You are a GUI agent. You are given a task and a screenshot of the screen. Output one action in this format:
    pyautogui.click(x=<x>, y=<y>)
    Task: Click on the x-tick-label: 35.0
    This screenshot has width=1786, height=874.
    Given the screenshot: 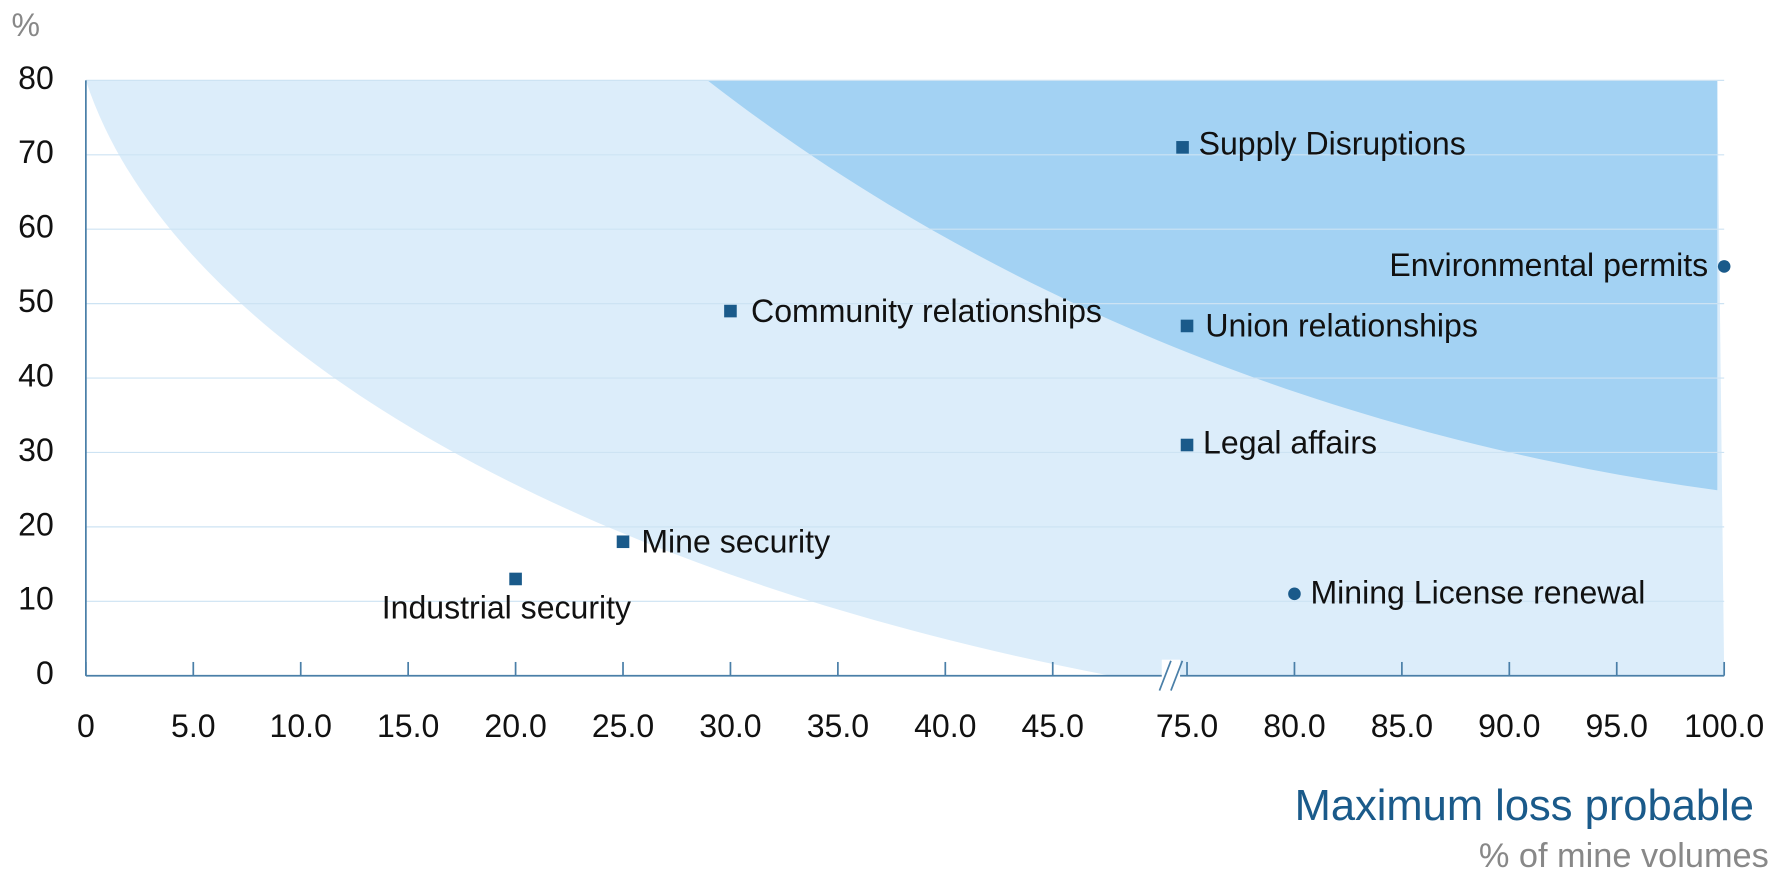 What is the action you would take?
    pyautogui.click(x=838, y=726)
    